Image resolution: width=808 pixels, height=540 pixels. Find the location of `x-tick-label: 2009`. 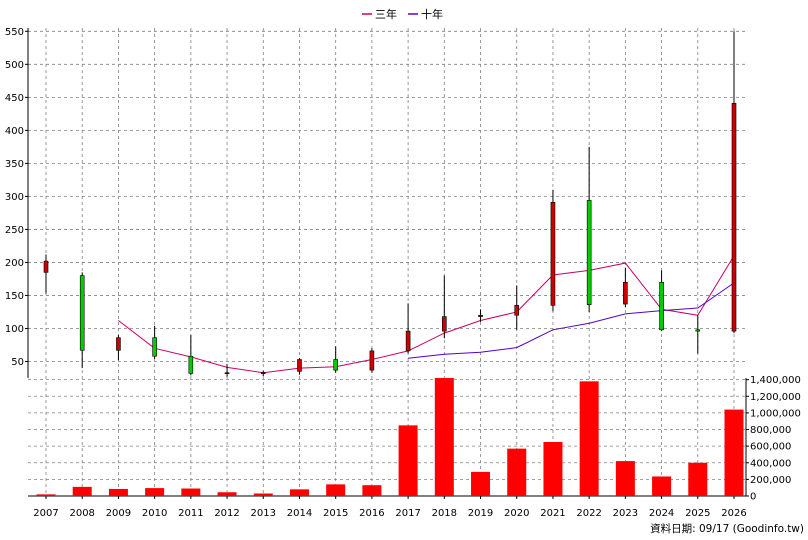

x-tick-label: 2009 is located at coordinates (118, 513).